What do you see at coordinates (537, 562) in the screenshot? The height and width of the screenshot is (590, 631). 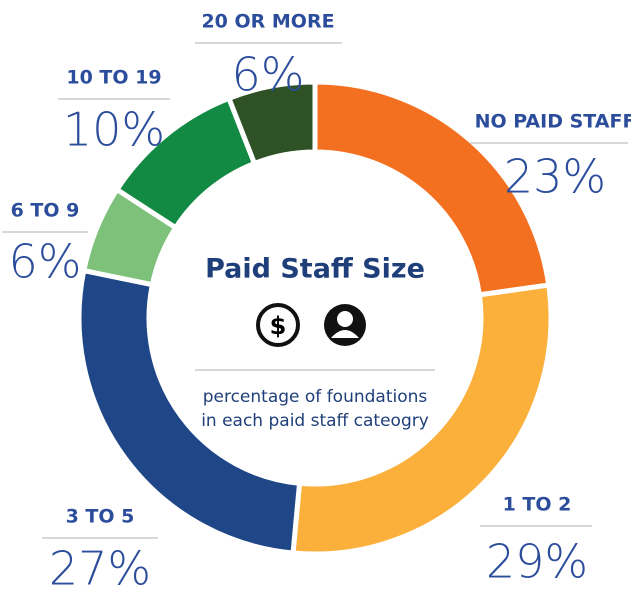 I see `value-label: 29%` at bounding box center [537, 562].